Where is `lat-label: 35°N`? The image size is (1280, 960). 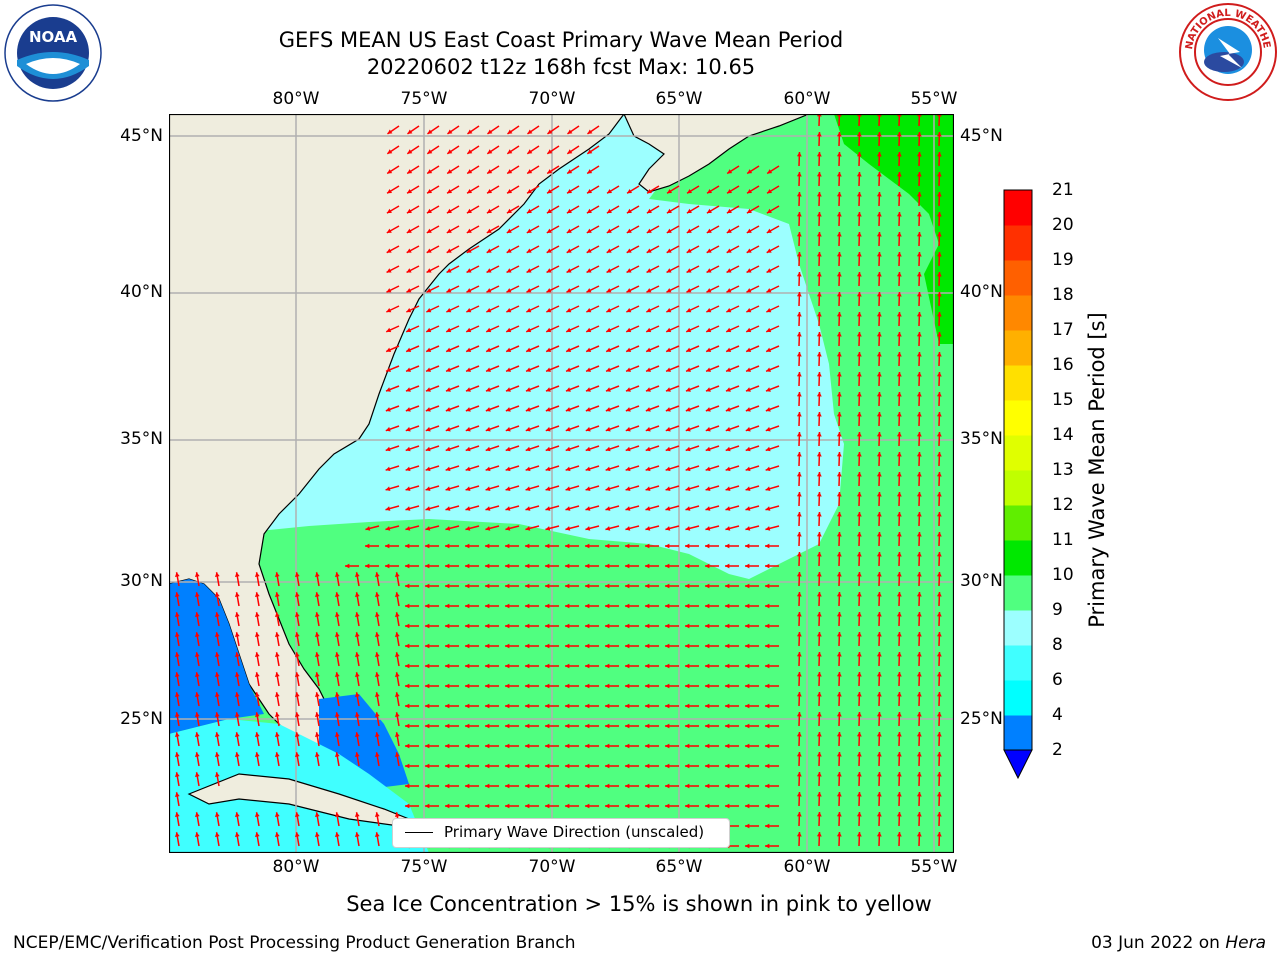
lat-label: 35°N is located at coordinates (981, 439).